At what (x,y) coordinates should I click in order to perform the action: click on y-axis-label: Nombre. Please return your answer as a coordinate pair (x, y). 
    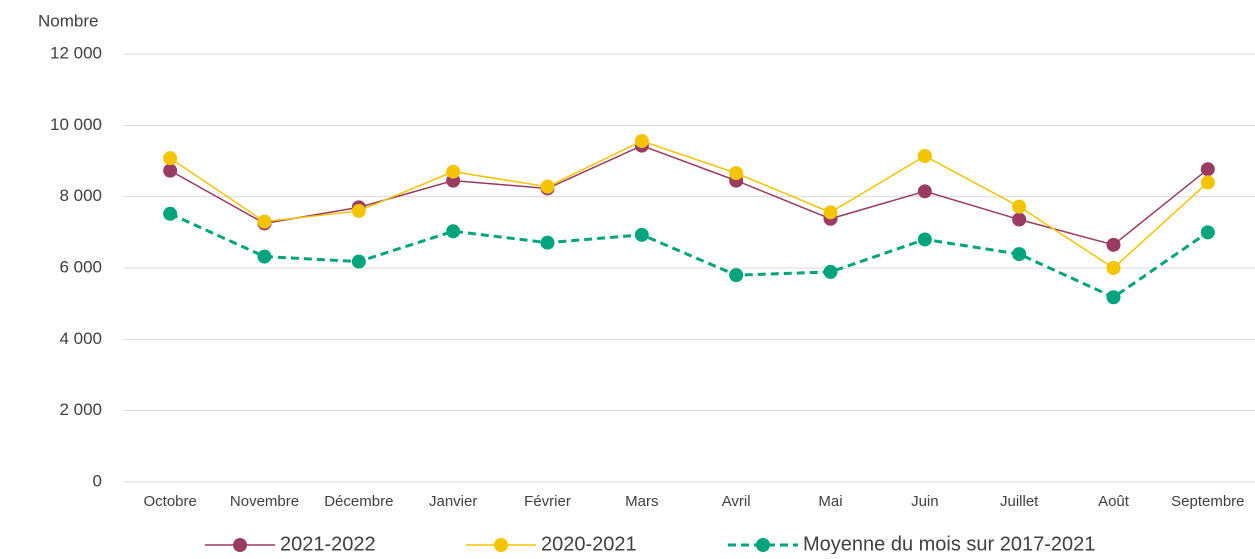
    Looking at the image, I should click on (68, 20).